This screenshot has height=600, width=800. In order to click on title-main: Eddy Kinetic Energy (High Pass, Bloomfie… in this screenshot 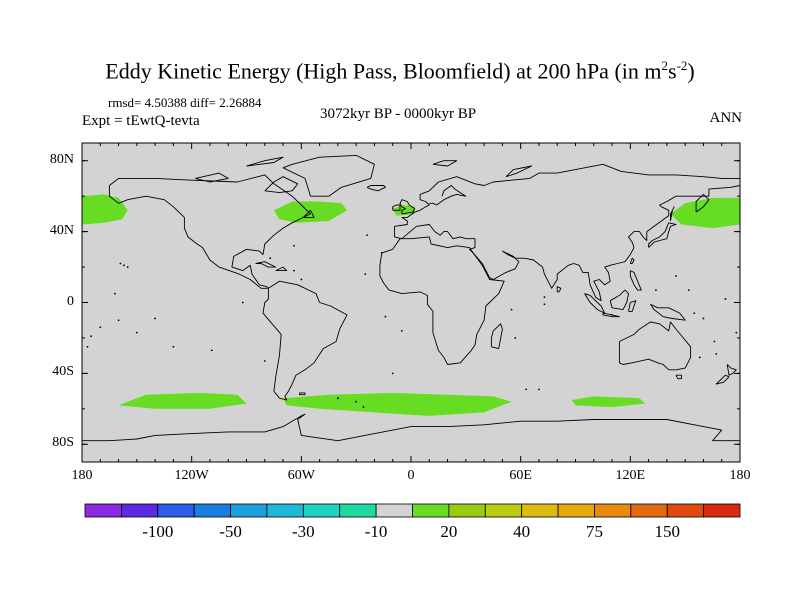, I will do `click(383, 71)`.